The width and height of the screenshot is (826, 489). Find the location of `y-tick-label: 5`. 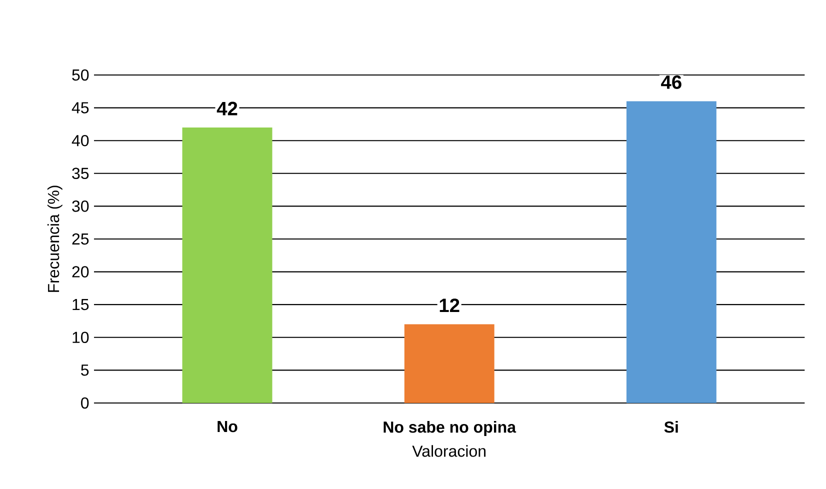

y-tick-label: 5 is located at coordinates (85, 370).